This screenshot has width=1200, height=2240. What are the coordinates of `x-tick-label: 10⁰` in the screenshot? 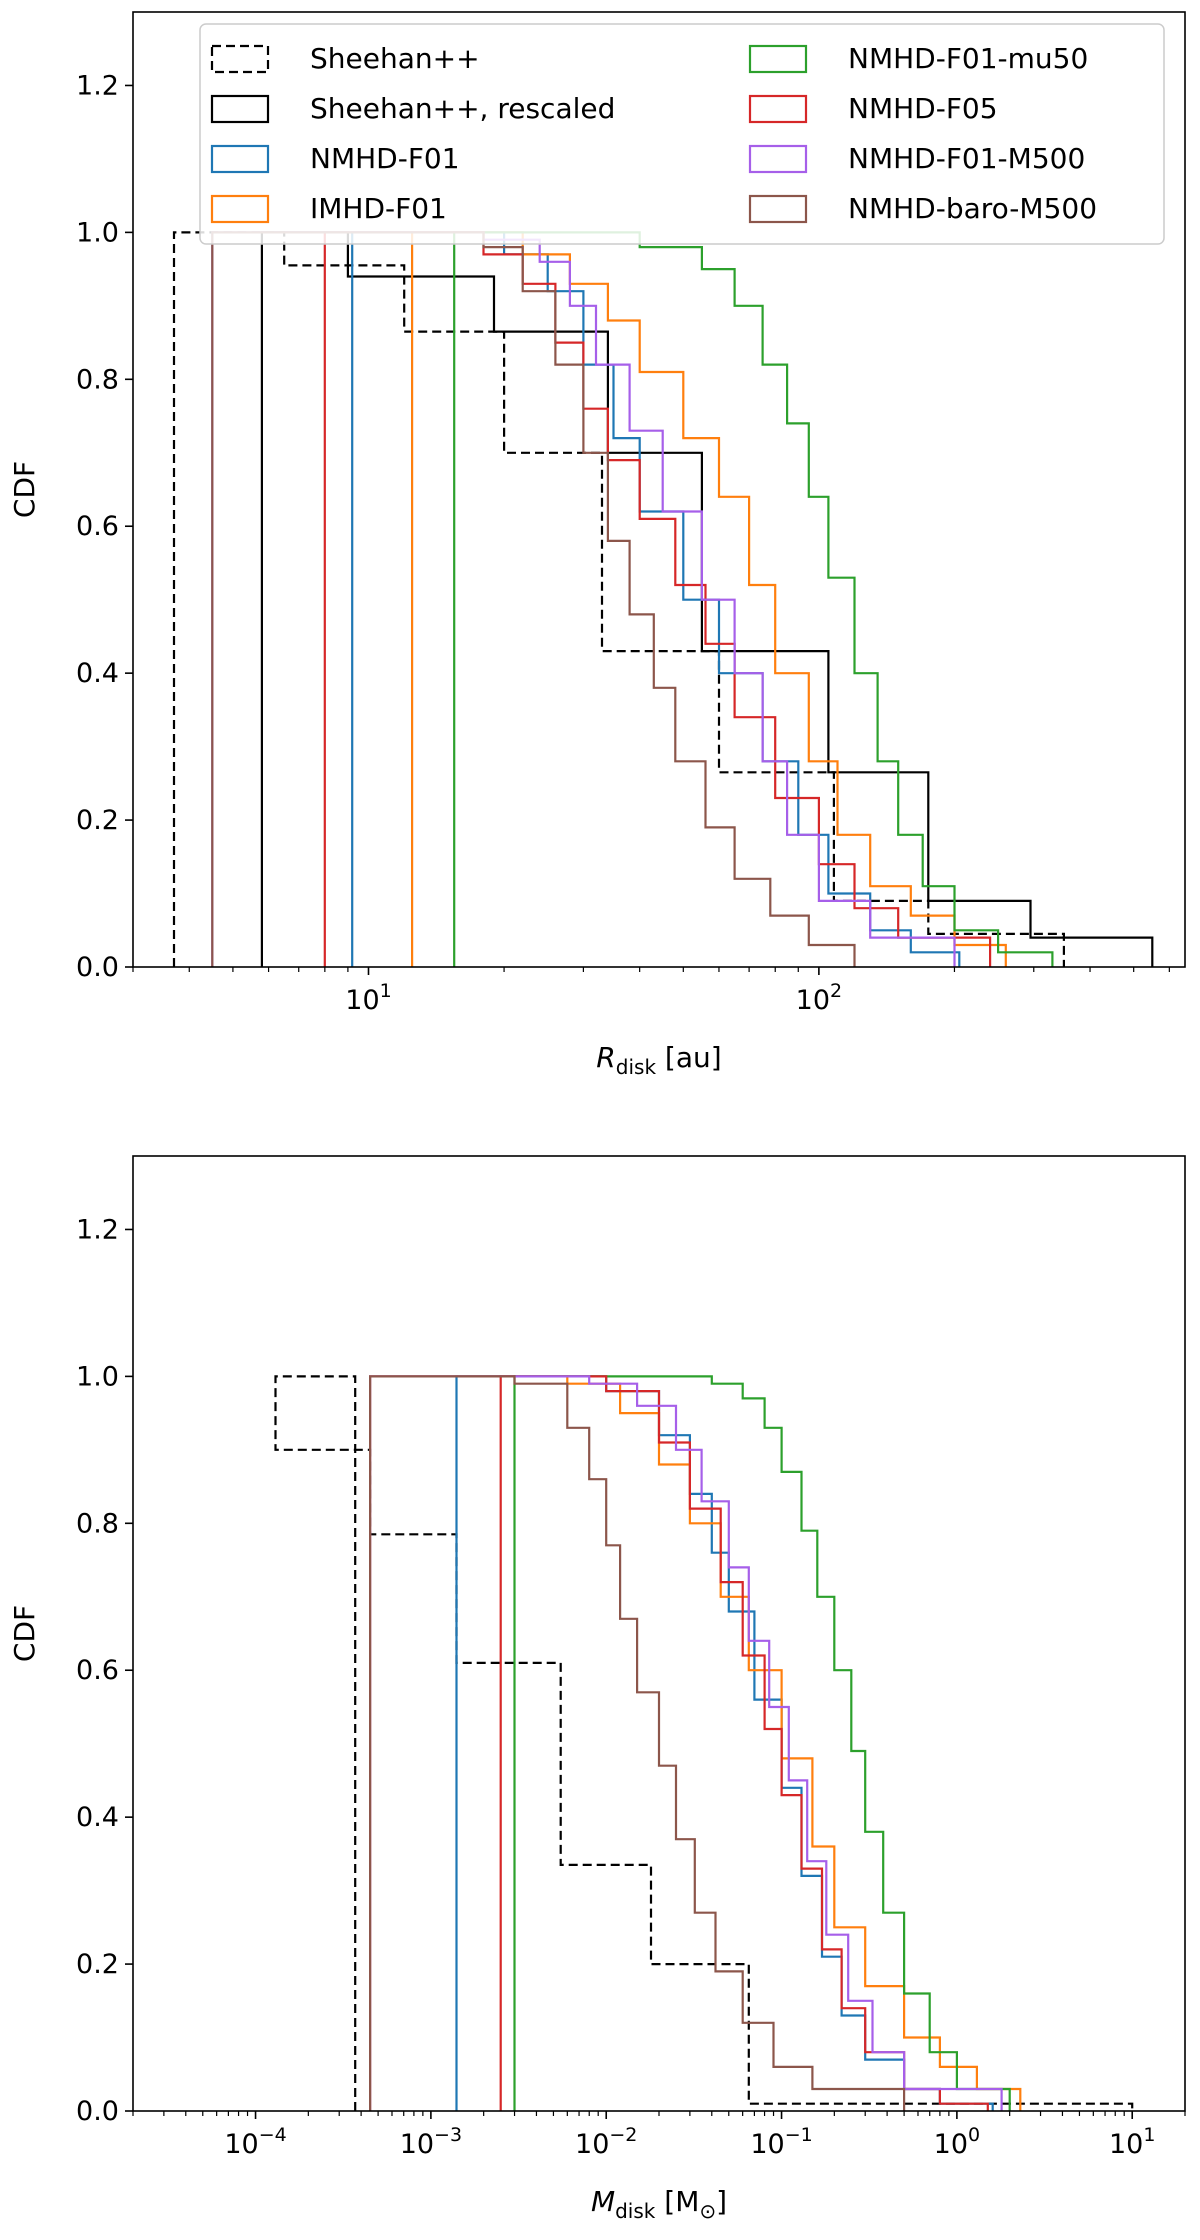 It's located at (957, 2142).